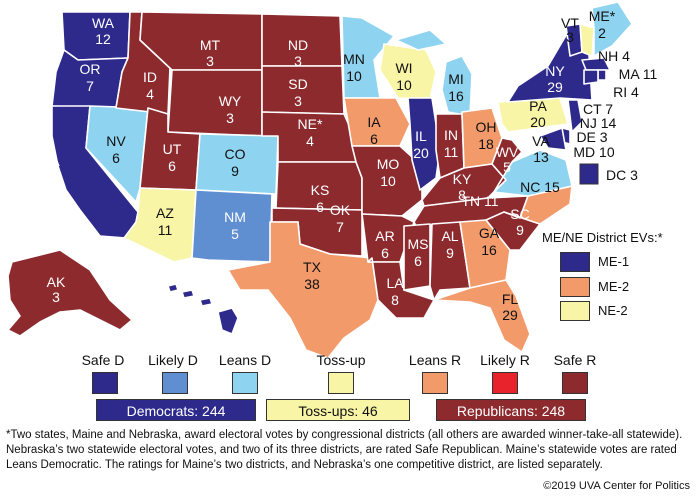 This screenshot has height=496, width=700. Describe the element at coordinates (395, 300) in the screenshot. I see `state-ev-la: 8` at that location.